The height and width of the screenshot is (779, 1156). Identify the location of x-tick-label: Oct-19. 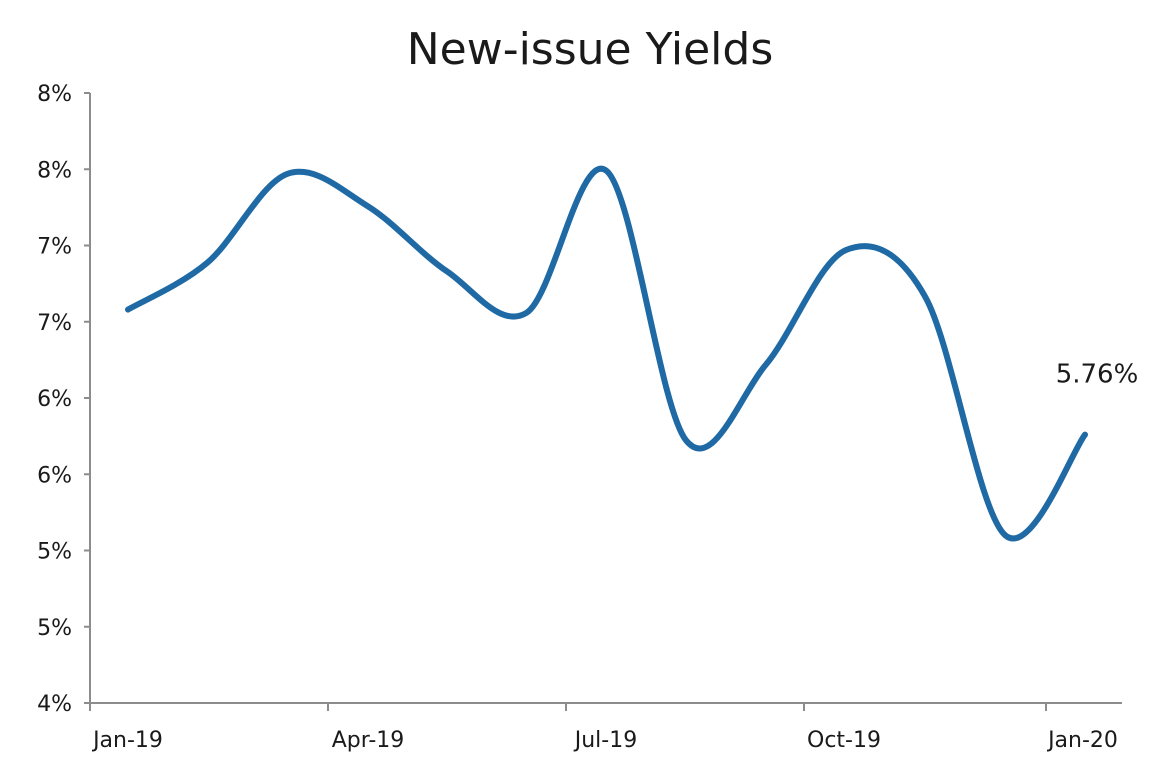
(844, 740).